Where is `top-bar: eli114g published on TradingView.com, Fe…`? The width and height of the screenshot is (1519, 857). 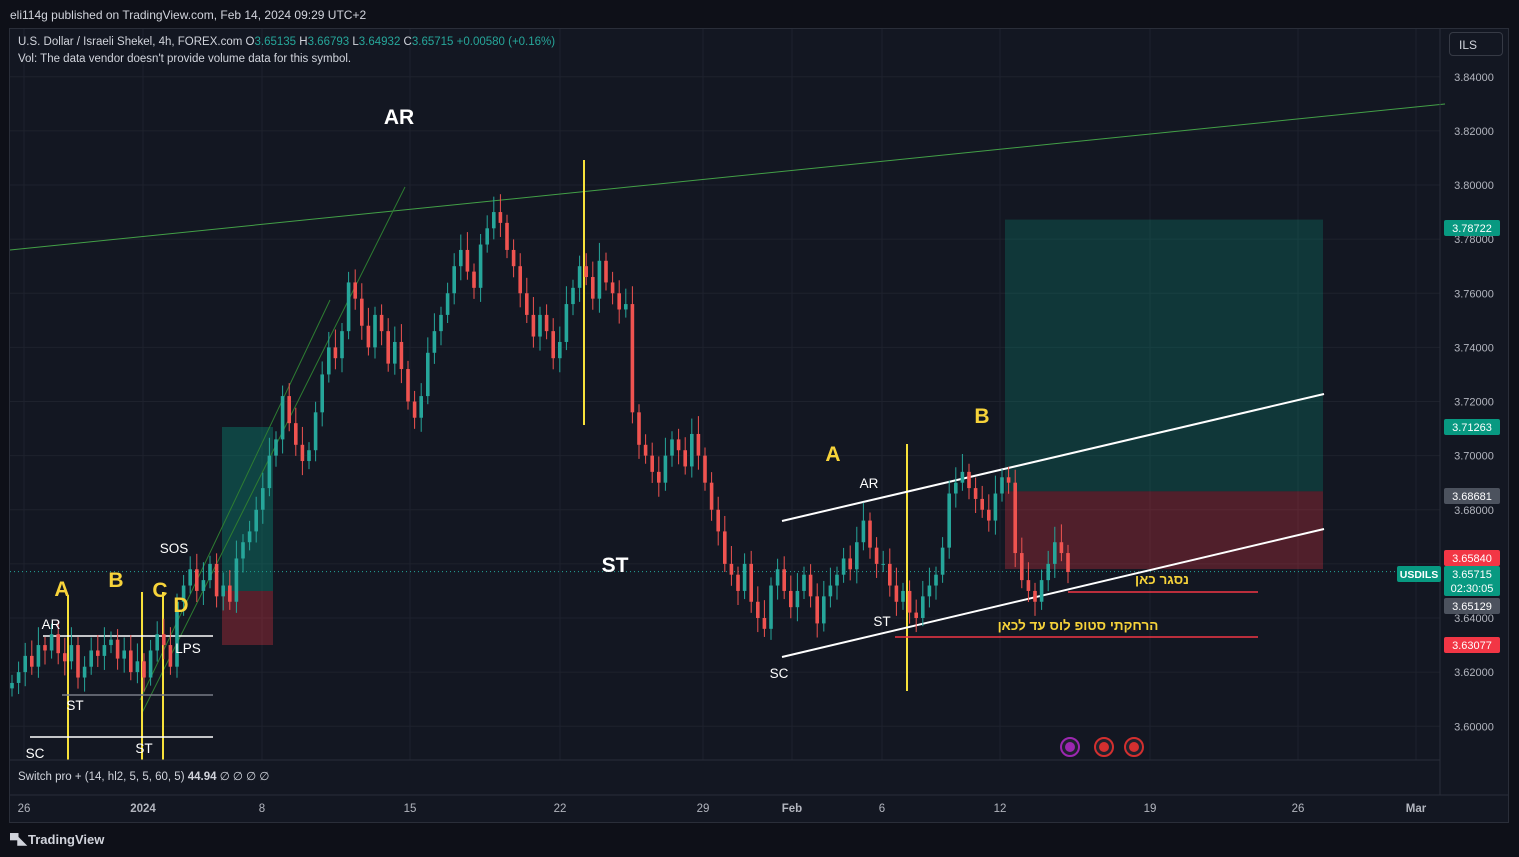
top-bar: eli114g published on TradingView.com, Fe… is located at coordinates (759, 14).